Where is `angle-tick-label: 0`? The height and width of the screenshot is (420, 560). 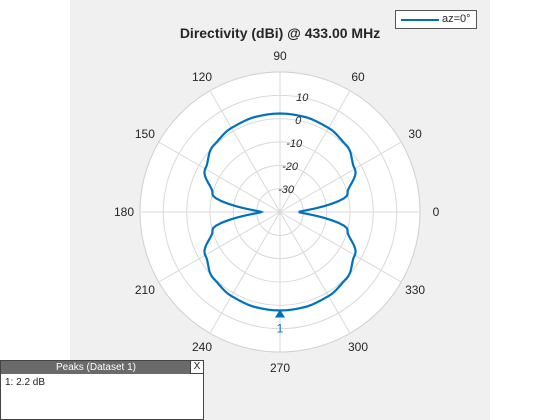
angle-tick-label: 0 is located at coordinates (436, 212).